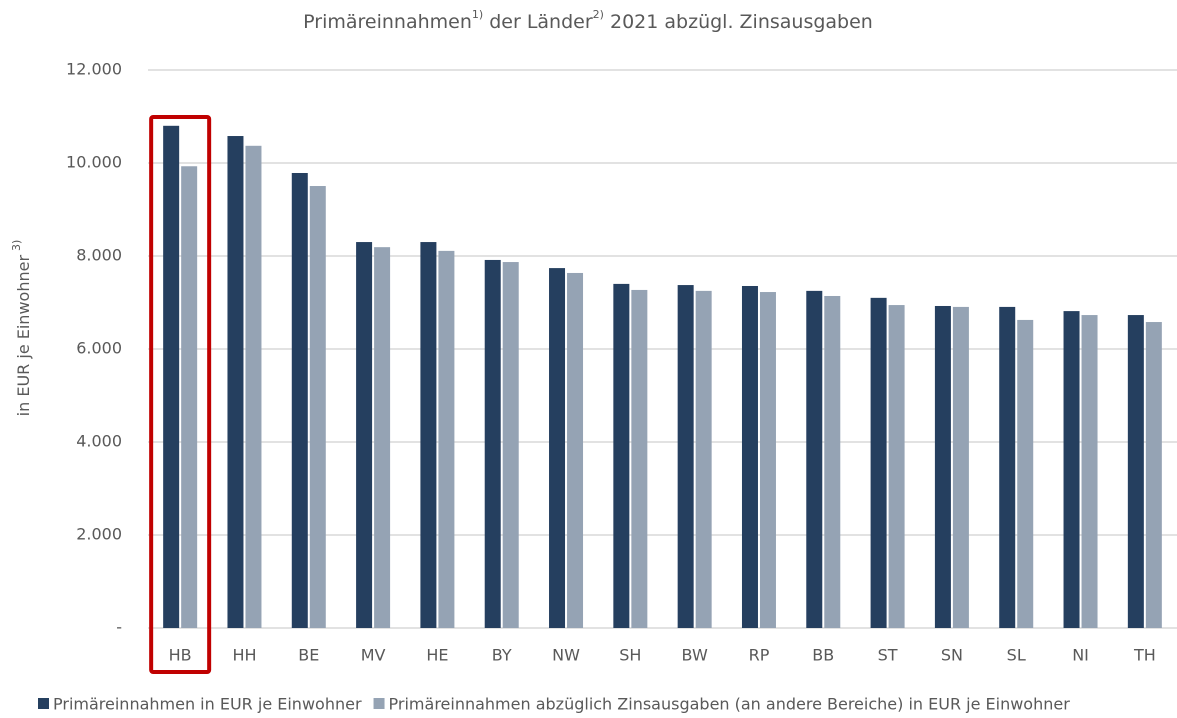 The image size is (1177, 718). I want to click on y-tick-label: 6.000, so click(99, 348).